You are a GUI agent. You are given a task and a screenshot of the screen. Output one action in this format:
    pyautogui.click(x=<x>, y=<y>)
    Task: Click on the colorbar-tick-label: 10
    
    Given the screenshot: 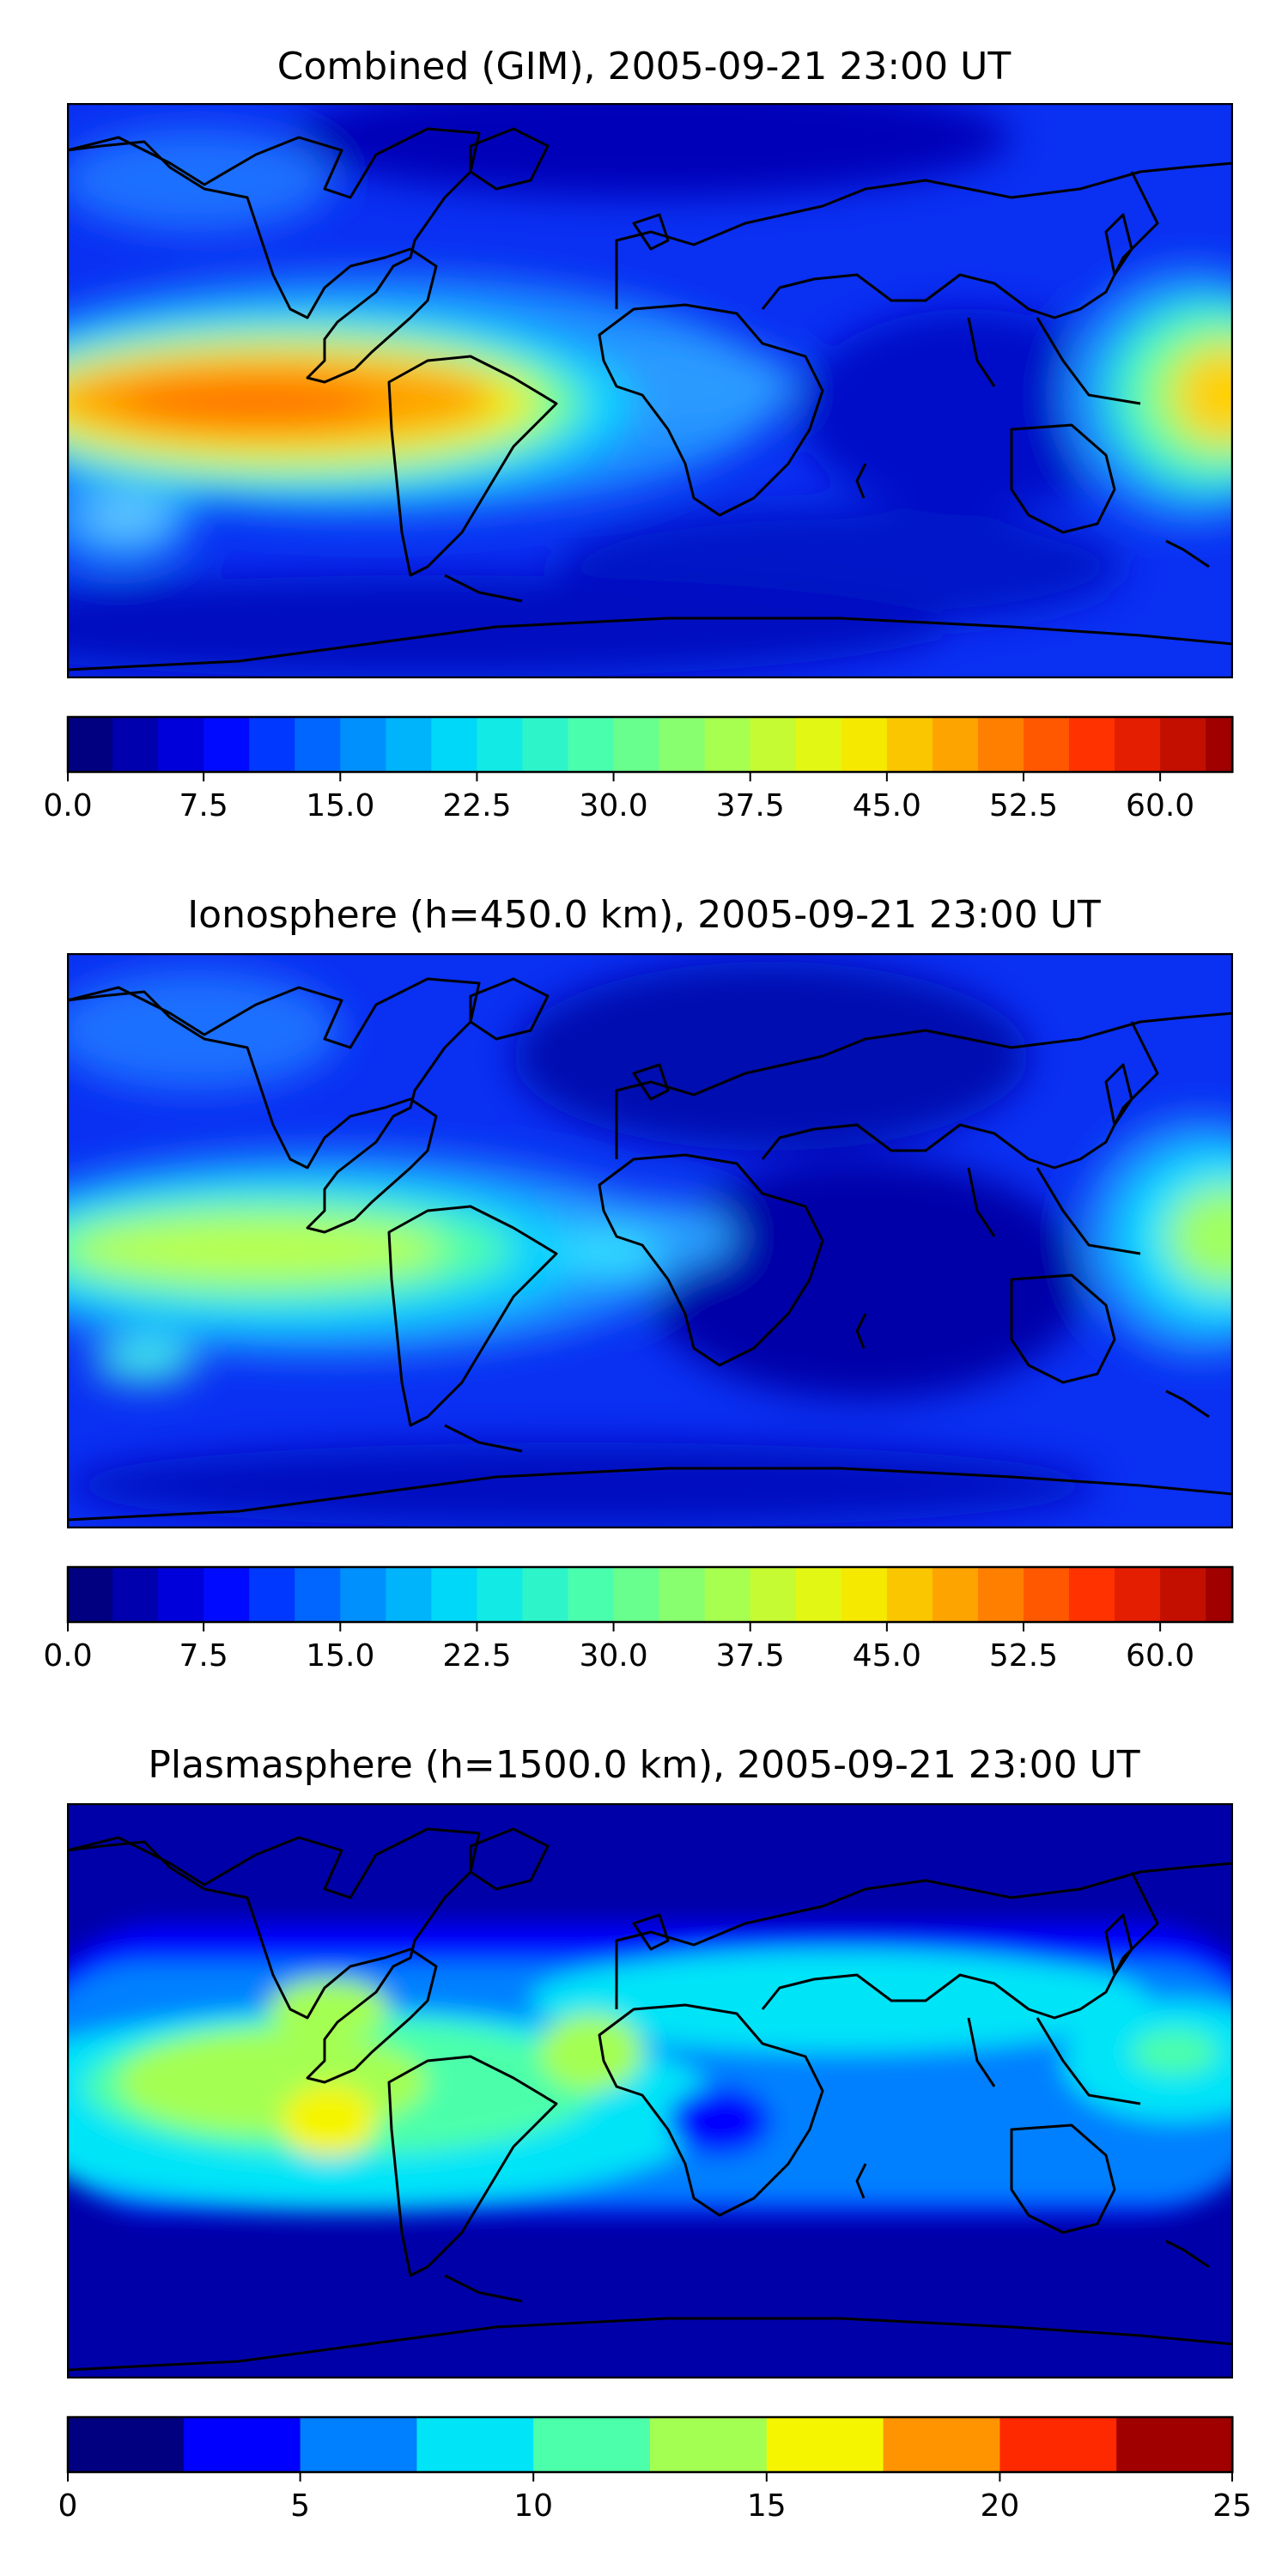 What is the action you would take?
    pyautogui.click(x=533, y=2506)
    